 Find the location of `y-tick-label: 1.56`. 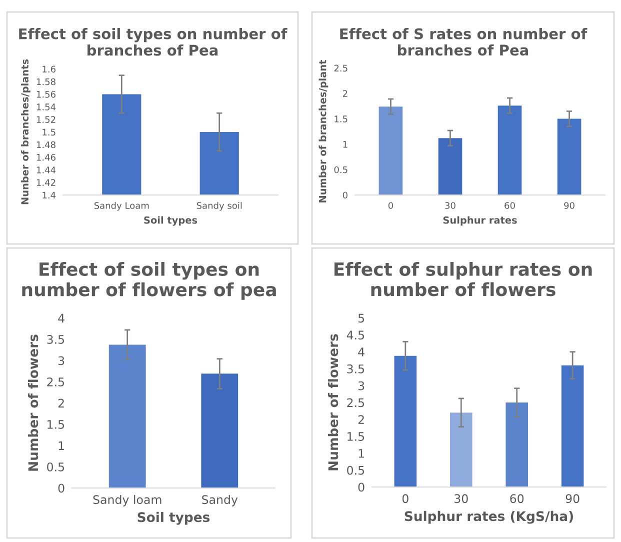

y-tick-label: 1.56 is located at coordinates (46, 94).